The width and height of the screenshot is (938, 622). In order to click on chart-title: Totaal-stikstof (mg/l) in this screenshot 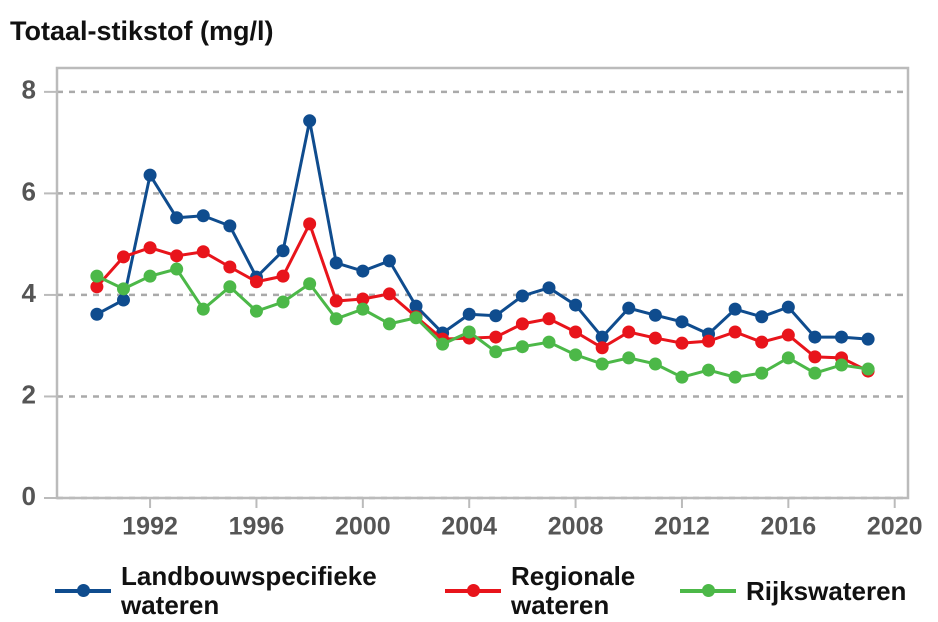, I will do `click(142, 31)`.